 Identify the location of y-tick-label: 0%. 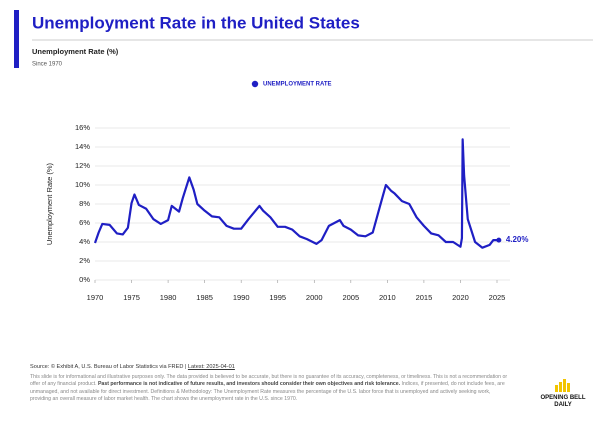
(84, 279).